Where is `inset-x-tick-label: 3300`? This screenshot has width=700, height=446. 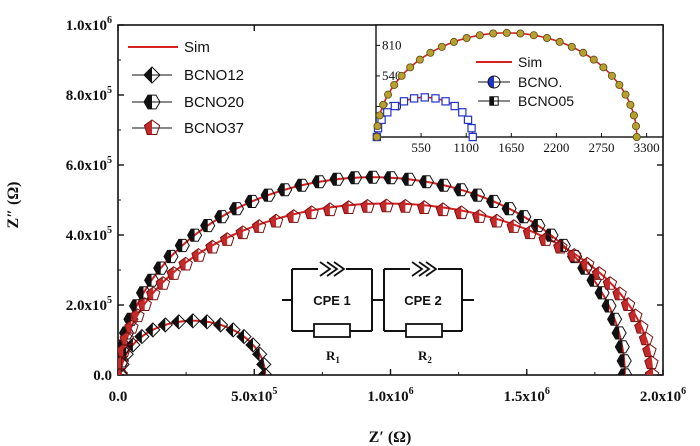
inset-x-tick-label: 3300 is located at coordinates (647, 147).